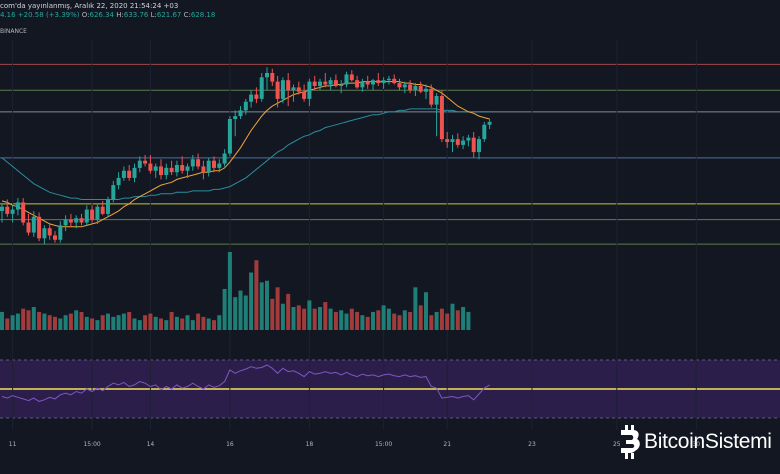 The image size is (780, 474). Describe the element at coordinates (187, 15) in the screenshot. I see `close-label: C:` at that location.